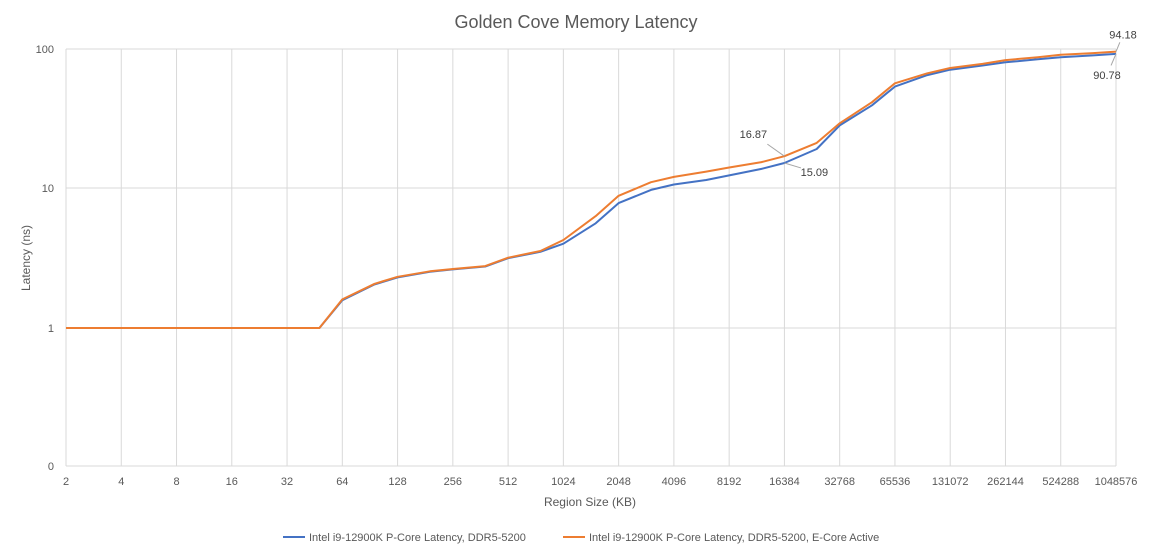 The height and width of the screenshot is (557, 1152). I want to click on x-tick-label: 8192, so click(729, 482).